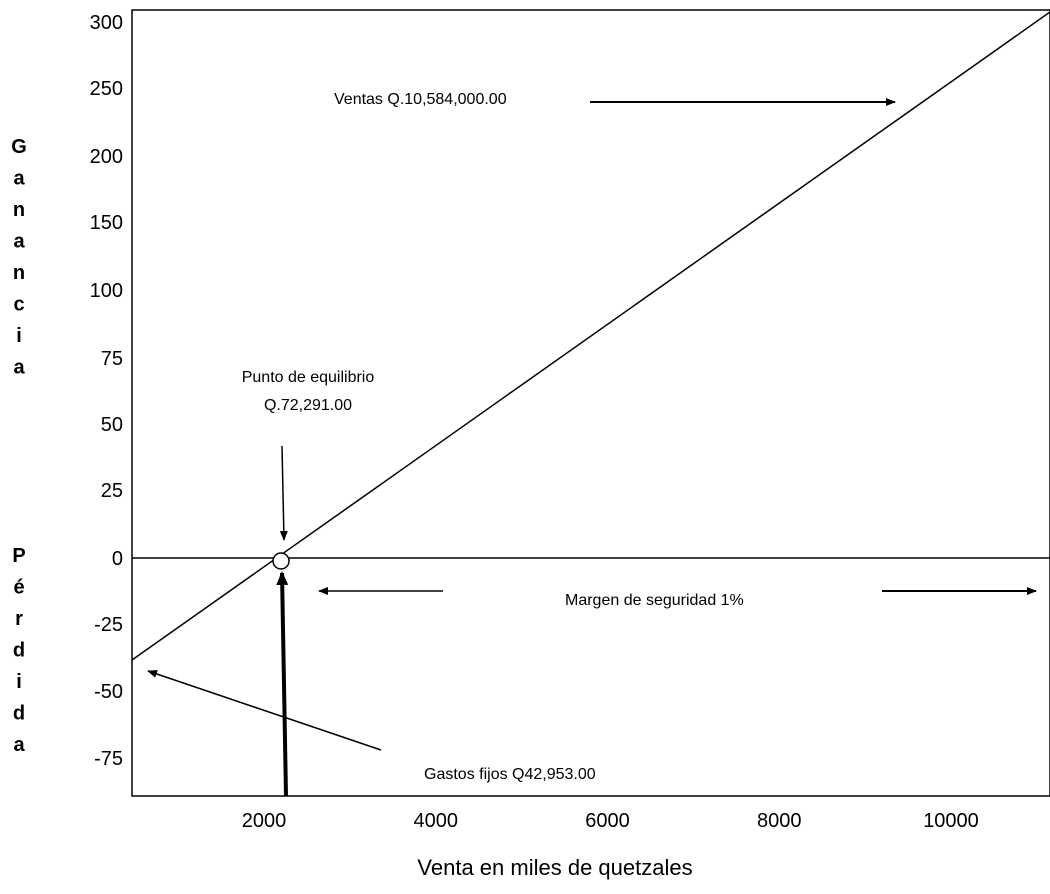 This screenshot has height=894, width=1050. I want to click on punto-equilibrio-value: Q.72,291.00, so click(308, 405).